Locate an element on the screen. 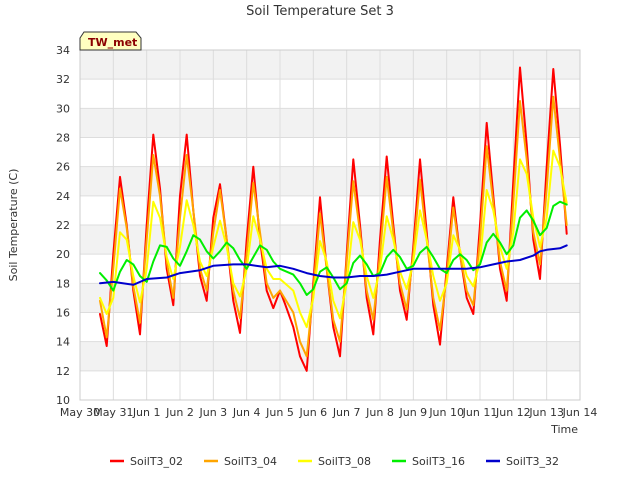  y-axis-label: Soil Temperature (C) is located at coordinates (13, 225).